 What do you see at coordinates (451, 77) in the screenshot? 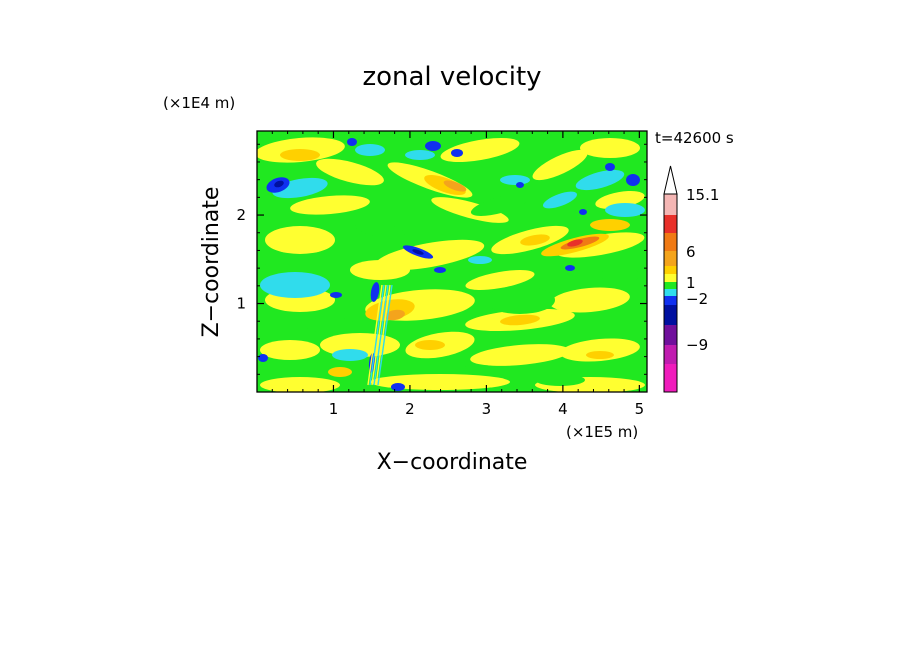
I see `chart-title: zonal velocity` at bounding box center [451, 77].